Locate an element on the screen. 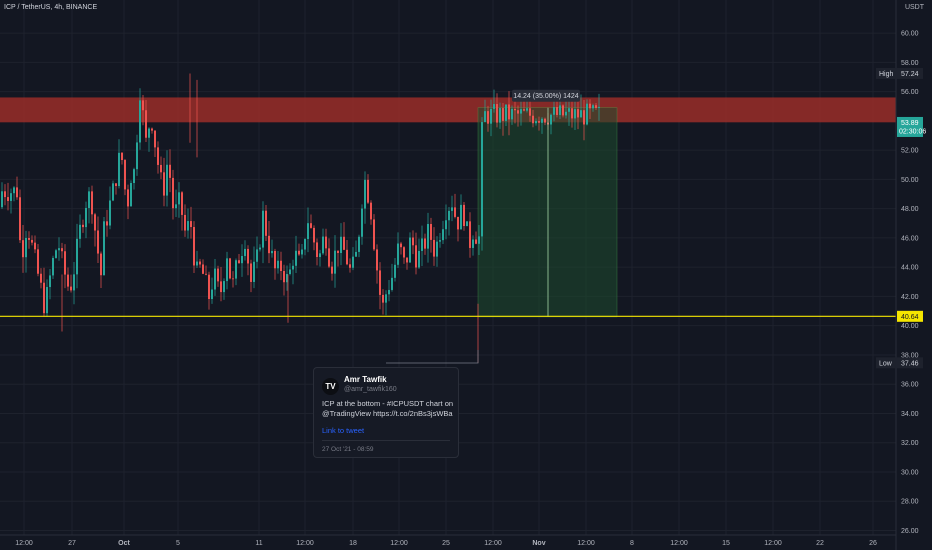 The width and height of the screenshot is (932, 550). price-tag-label-bg is located at coordinates (886, 363).